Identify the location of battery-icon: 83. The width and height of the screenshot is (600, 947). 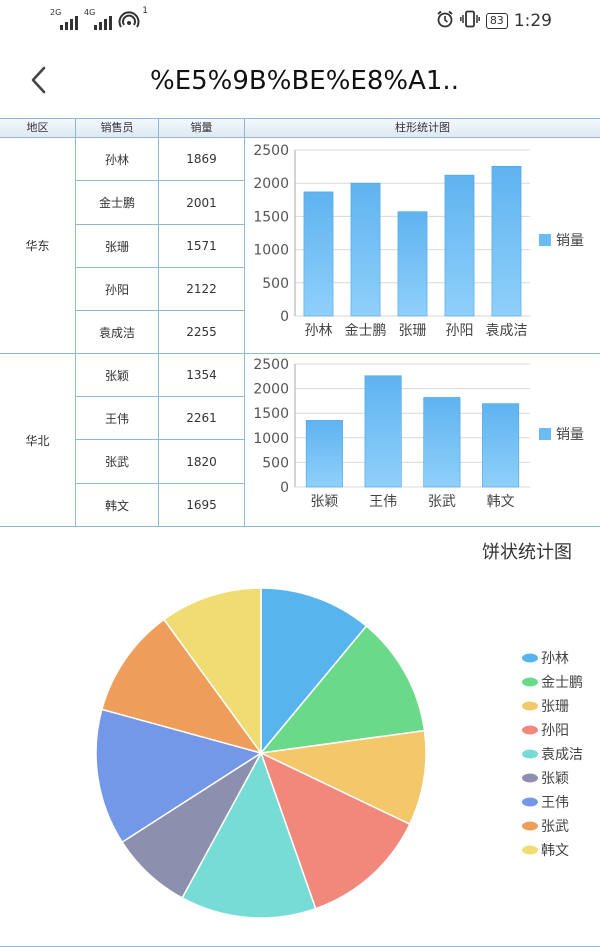
(496, 21).